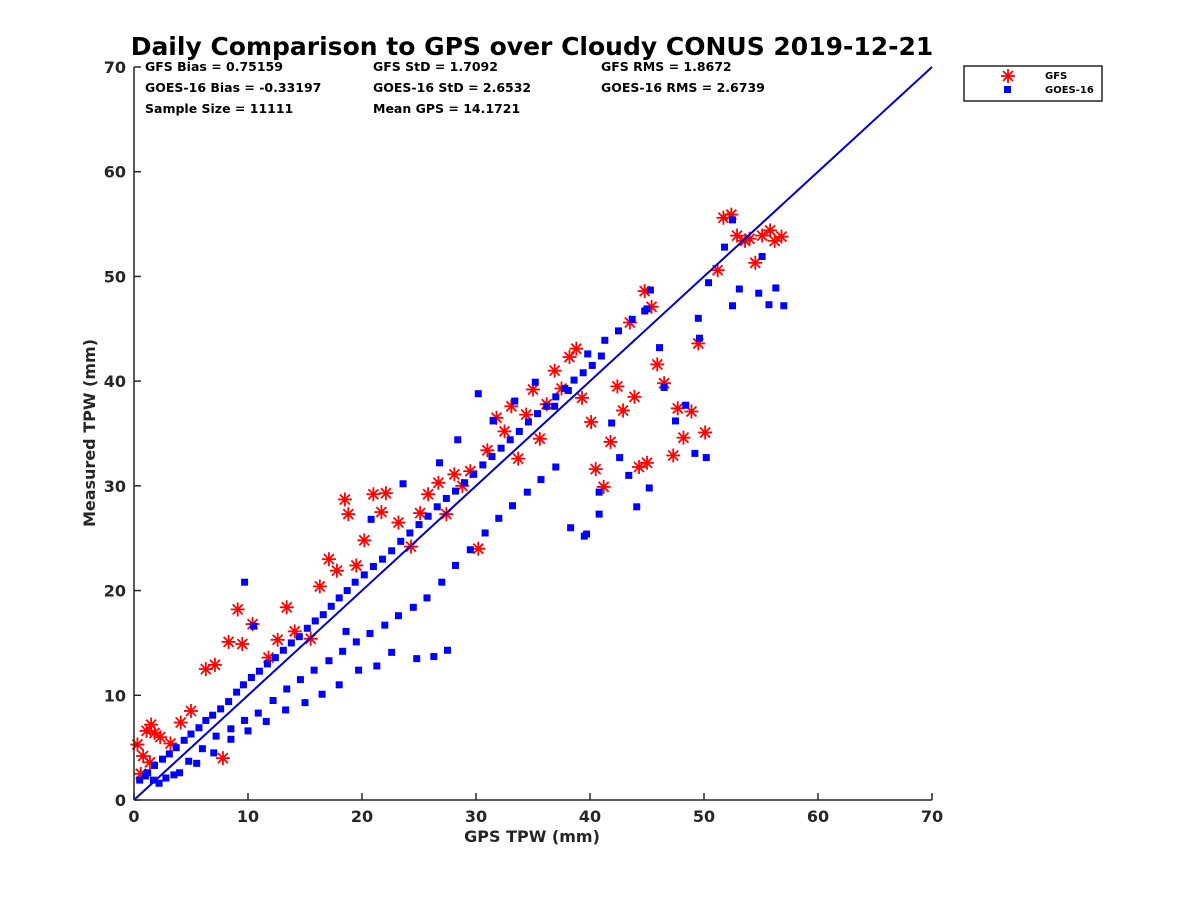  I want to click on stat-mean-gps: Mean GPS = 14.1721, so click(446, 108).